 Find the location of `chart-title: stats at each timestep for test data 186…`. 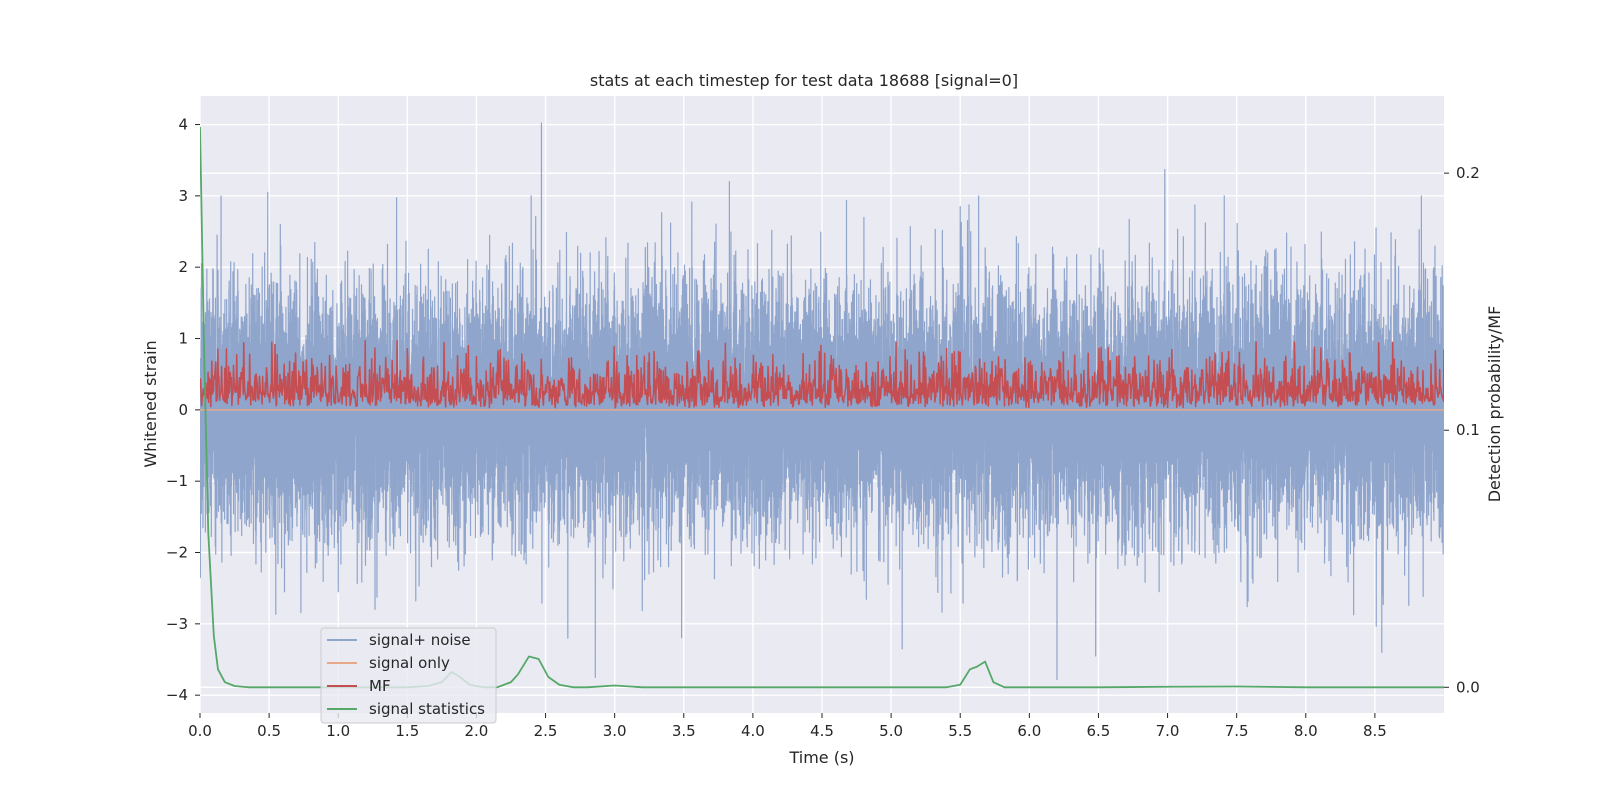

chart-title: stats at each timestep for test data 186… is located at coordinates (804, 80).